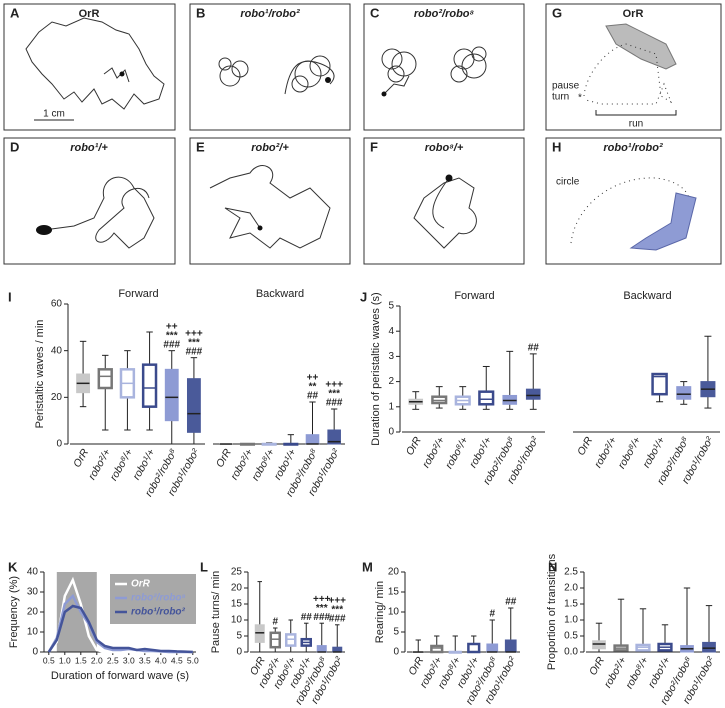 The height and width of the screenshot is (708, 725). What do you see at coordinates (193, 660) in the screenshot?
I see `x-tick-label: 5.0` at bounding box center [193, 660].